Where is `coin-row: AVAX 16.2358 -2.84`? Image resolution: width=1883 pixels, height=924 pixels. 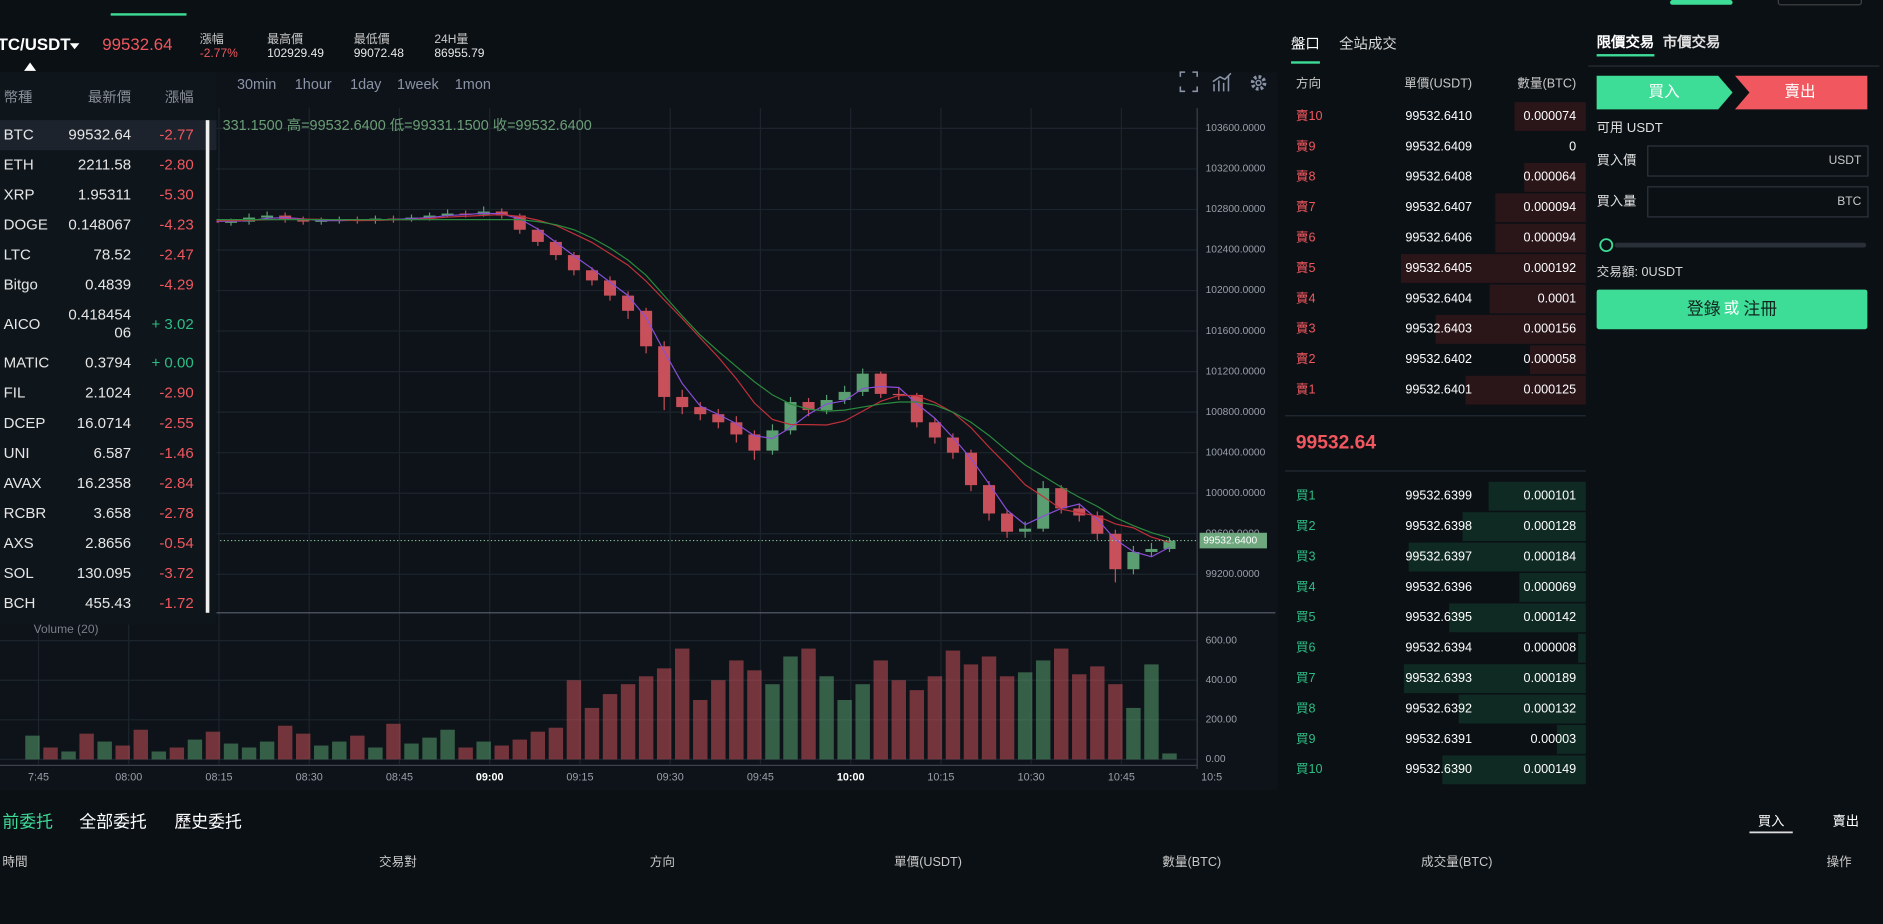
coin-row: AVAX 16.2358 -2.84 is located at coordinates (108, 484).